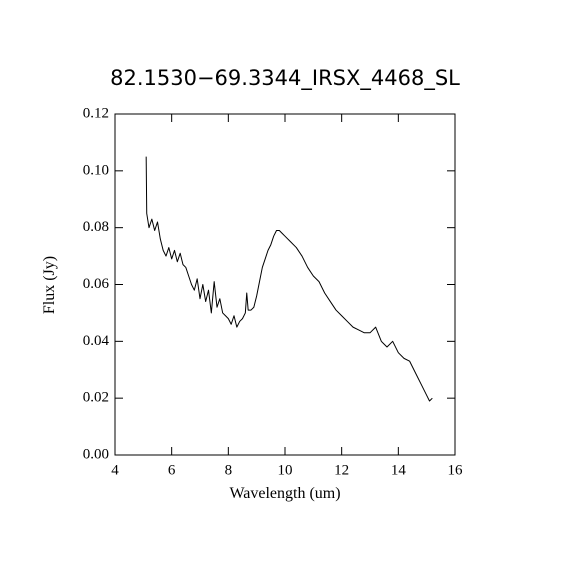  What do you see at coordinates (96, 398) in the screenshot?
I see `y-tick-label: 0.02` at bounding box center [96, 398].